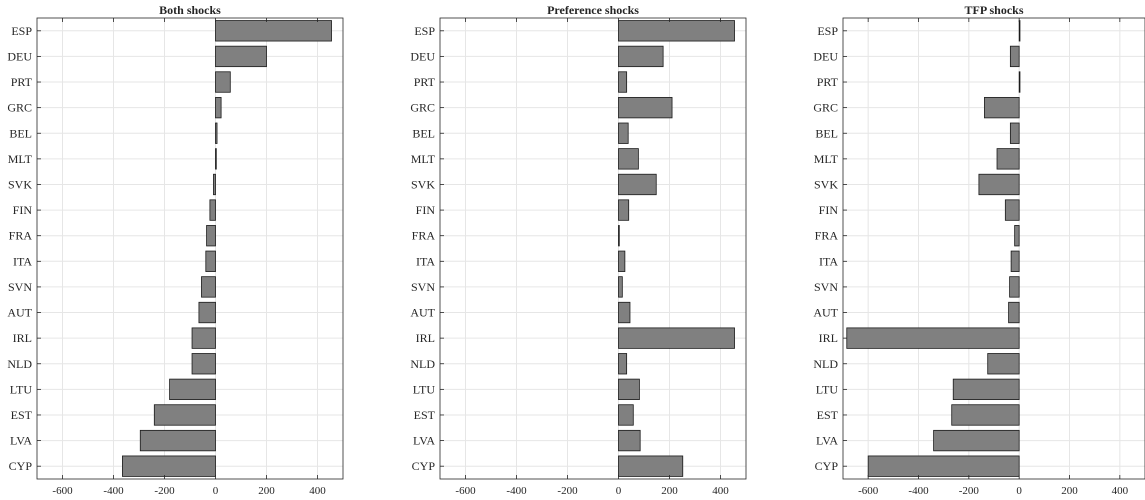 This screenshot has height=500, width=1145. I want to click on category-label: MLT, so click(826, 159).